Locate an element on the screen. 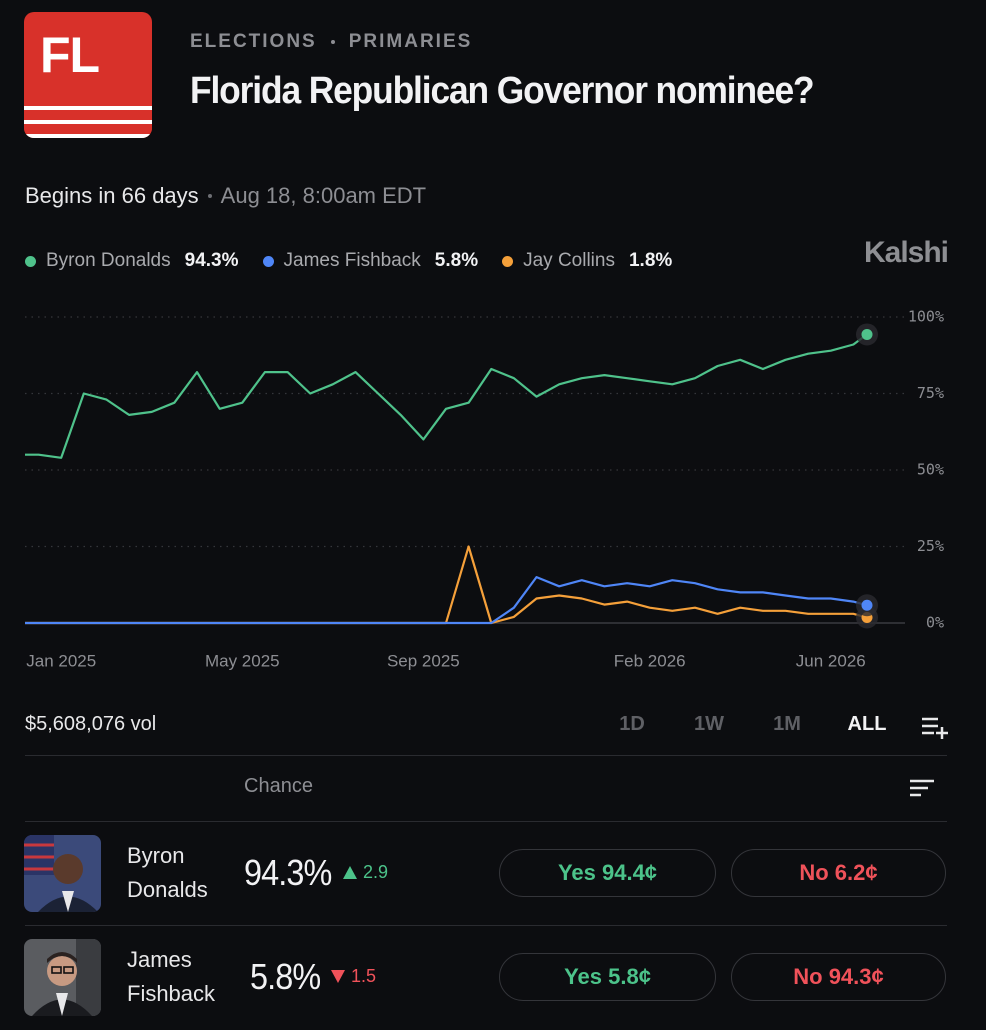 Image resolution: width=986 pixels, height=1030 pixels. legend-value: 1.8% is located at coordinates (650, 260).